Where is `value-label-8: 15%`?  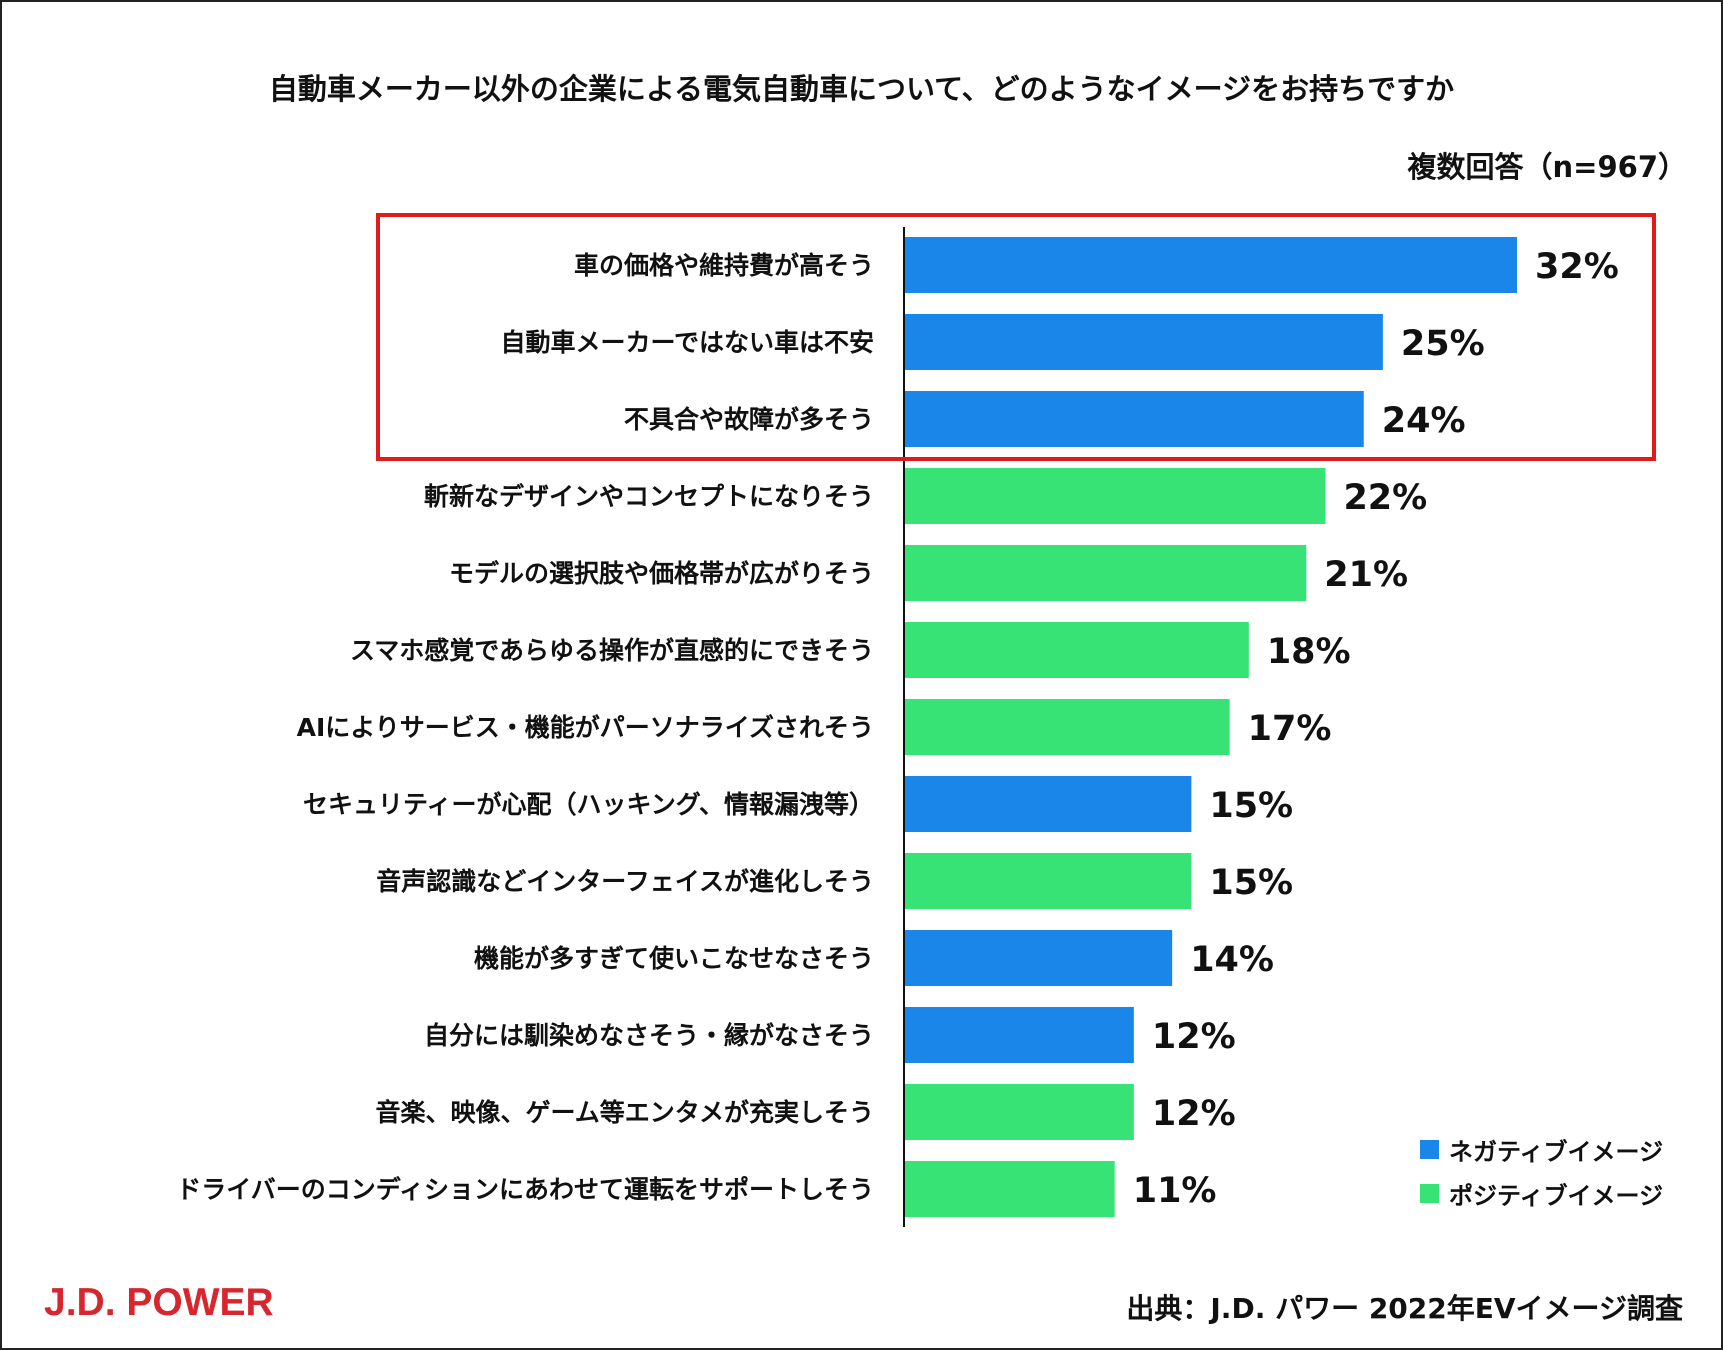
value-label-8: 15% is located at coordinates (1251, 806).